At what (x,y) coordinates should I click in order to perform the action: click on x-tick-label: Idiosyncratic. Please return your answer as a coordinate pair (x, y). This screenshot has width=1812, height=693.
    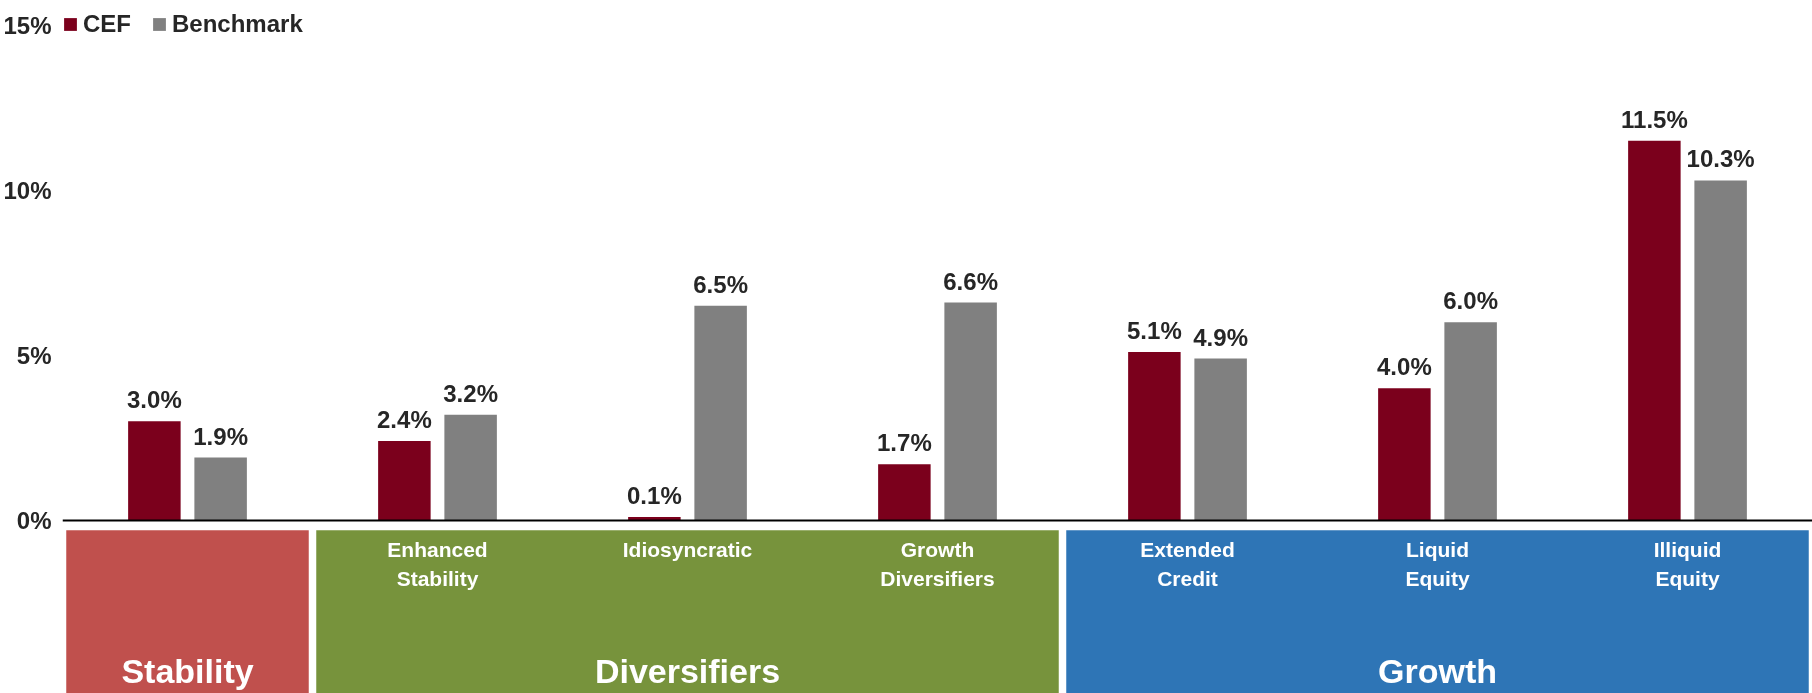
    Looking at the image, I should click on (687, 550).